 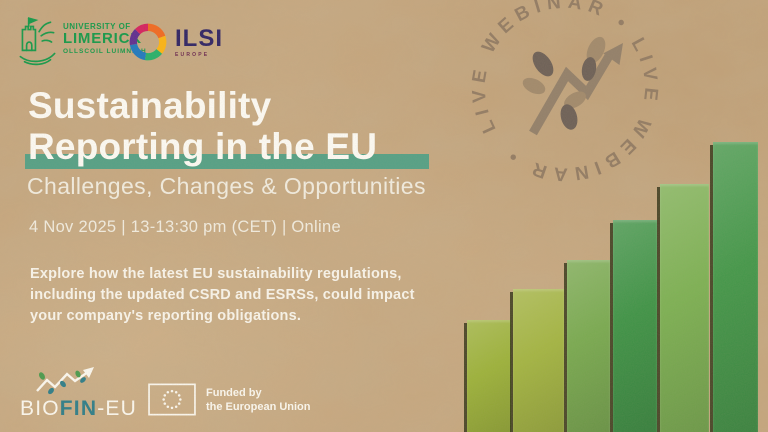 I want to click on ilsi-ring-icon, so click(x=148, y=42).